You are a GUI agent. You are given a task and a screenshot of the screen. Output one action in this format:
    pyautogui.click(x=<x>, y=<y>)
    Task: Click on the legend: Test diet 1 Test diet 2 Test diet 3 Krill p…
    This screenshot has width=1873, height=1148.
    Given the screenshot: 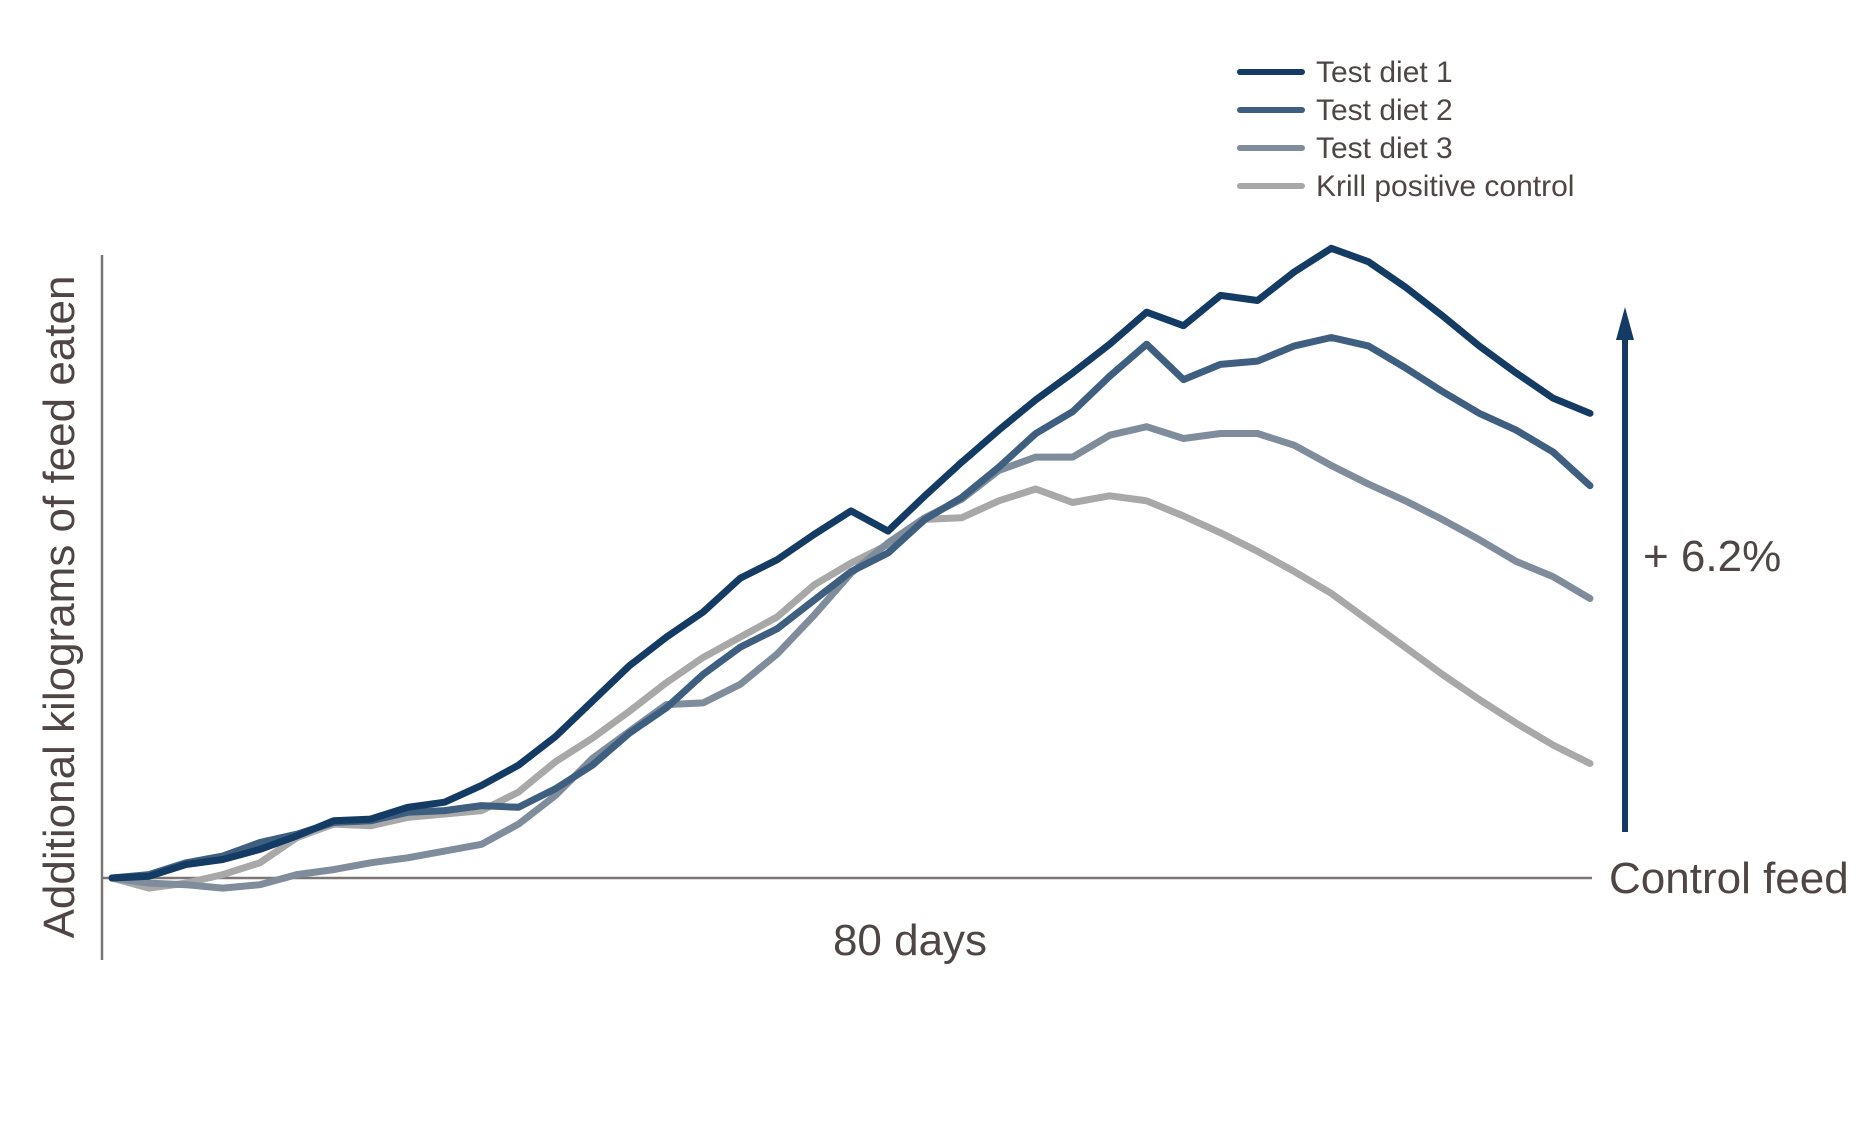 What is the action you would take?
    pyautogui.click(x=1405, y=129)
    